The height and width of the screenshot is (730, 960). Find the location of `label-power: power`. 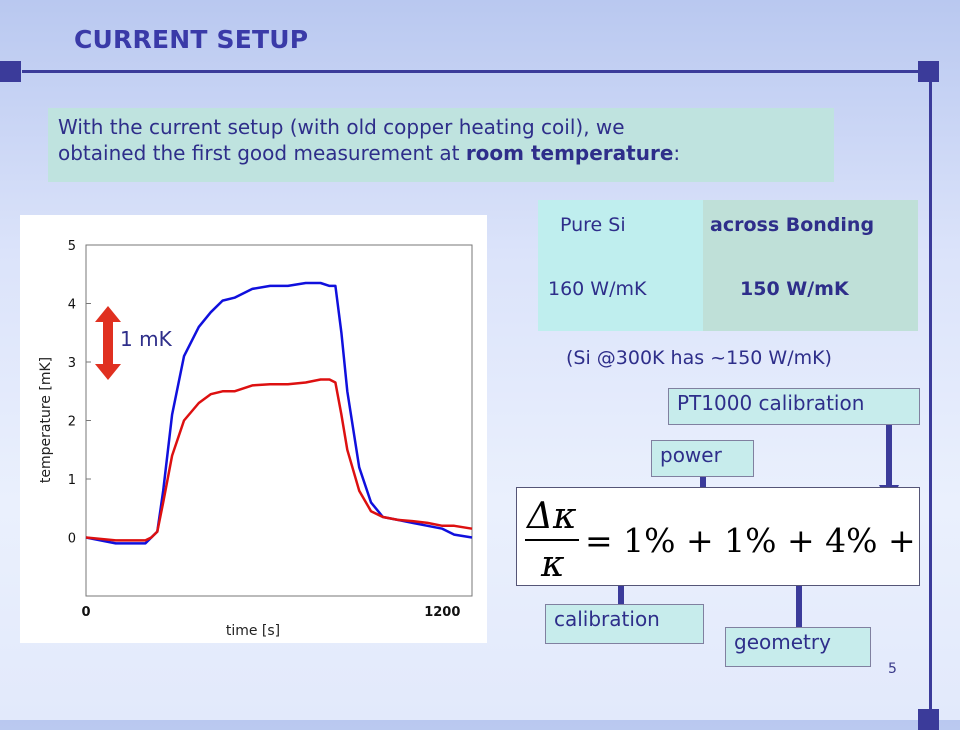

label-power: power is located at coordinates (702, 458).